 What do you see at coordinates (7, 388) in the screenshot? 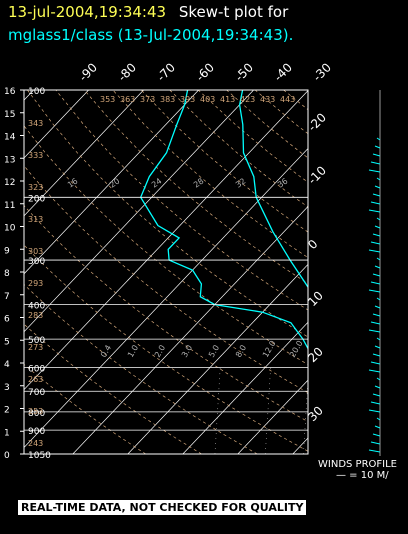
I see `height-tick-label: 3` at bounding box center [7, 388].